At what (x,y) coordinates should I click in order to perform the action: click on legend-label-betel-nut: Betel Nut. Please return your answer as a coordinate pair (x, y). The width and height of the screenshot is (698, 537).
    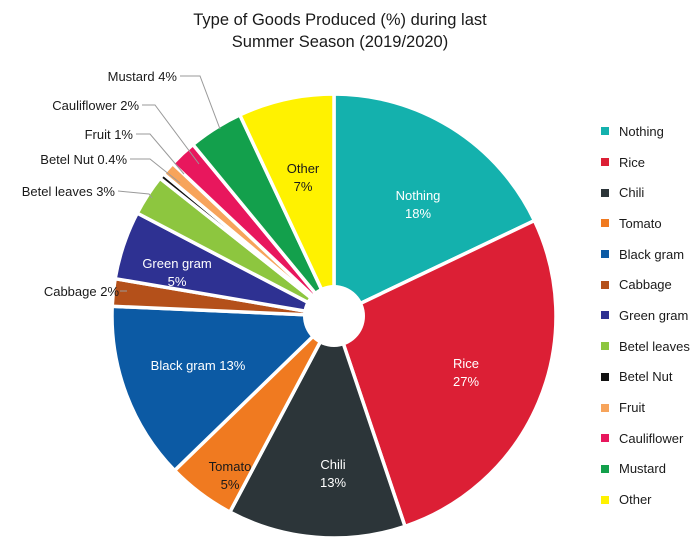
    Looking at the image, I should click on (646, 377).